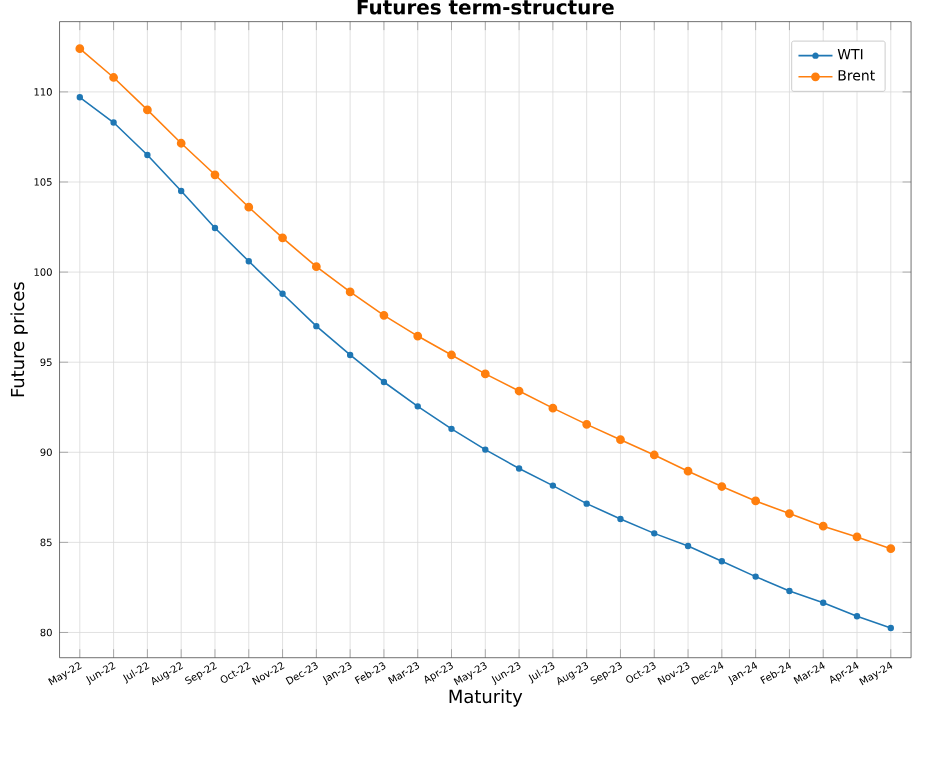  I want to click on y-axis-title: Future prices, so click(19, 339).